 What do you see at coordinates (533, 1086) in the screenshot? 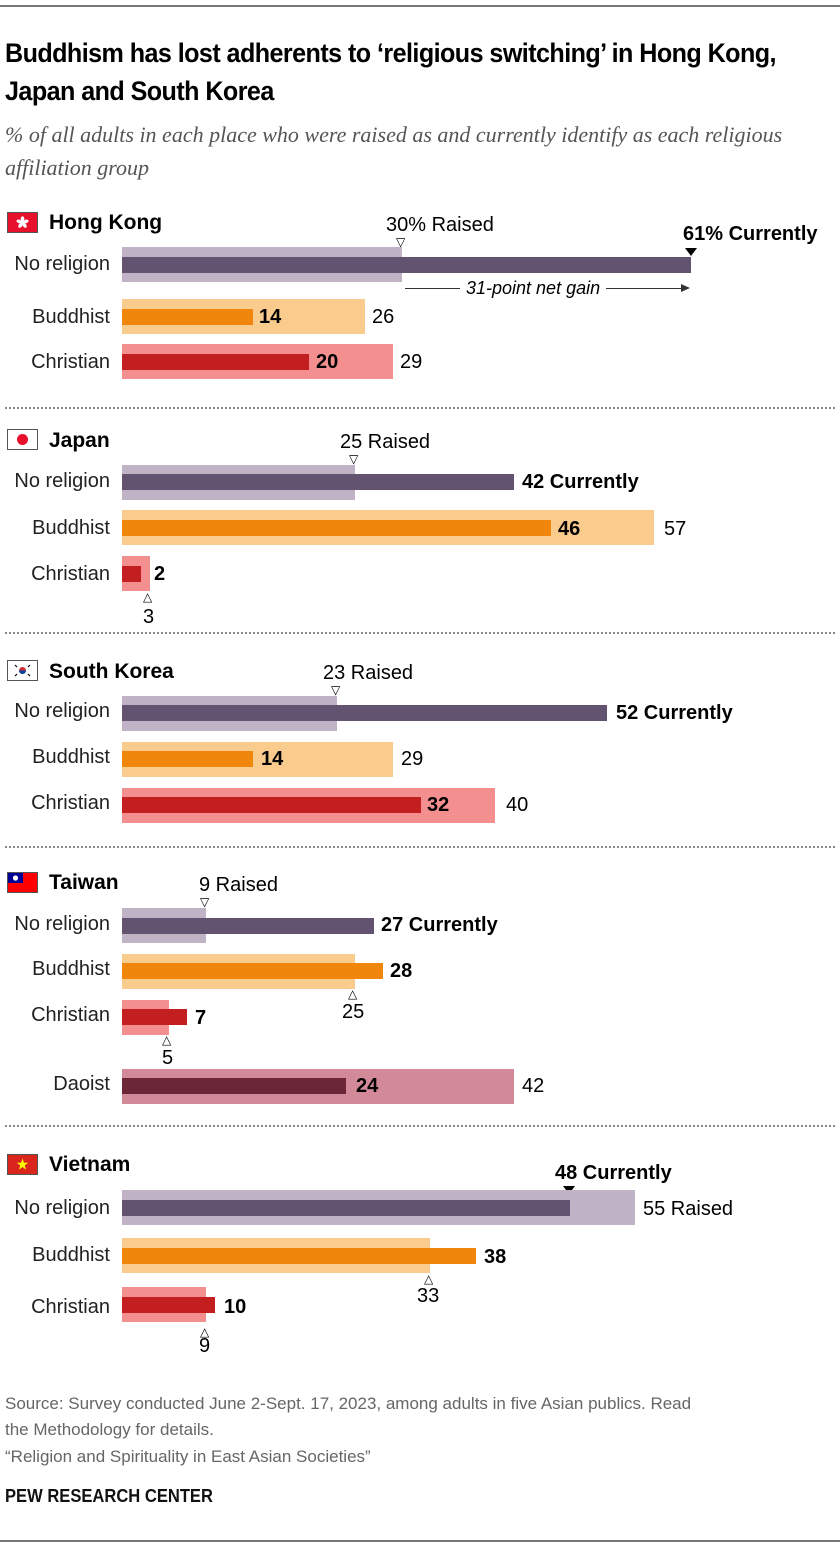
I see `raised-value: 42` at bounding box center [533, 1086].